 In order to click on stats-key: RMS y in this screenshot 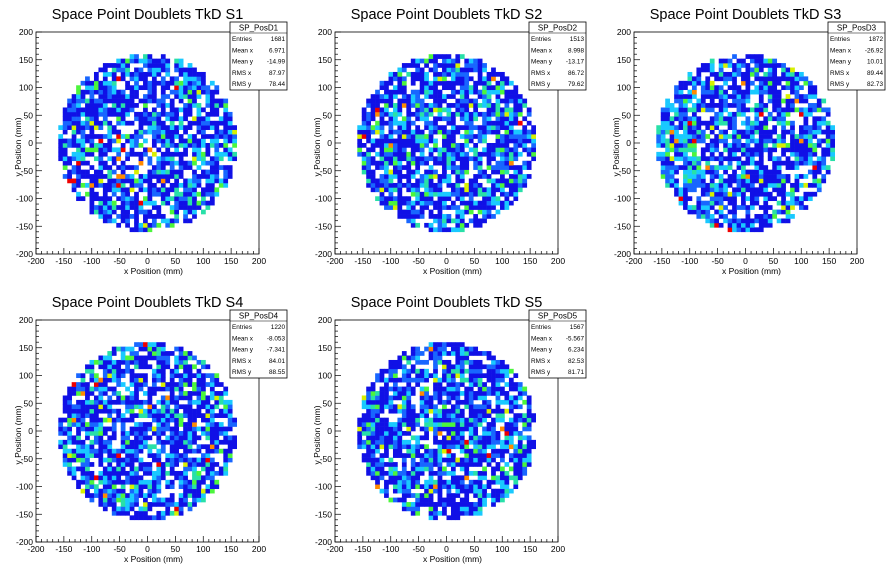, I will do `click(541, 84)`.